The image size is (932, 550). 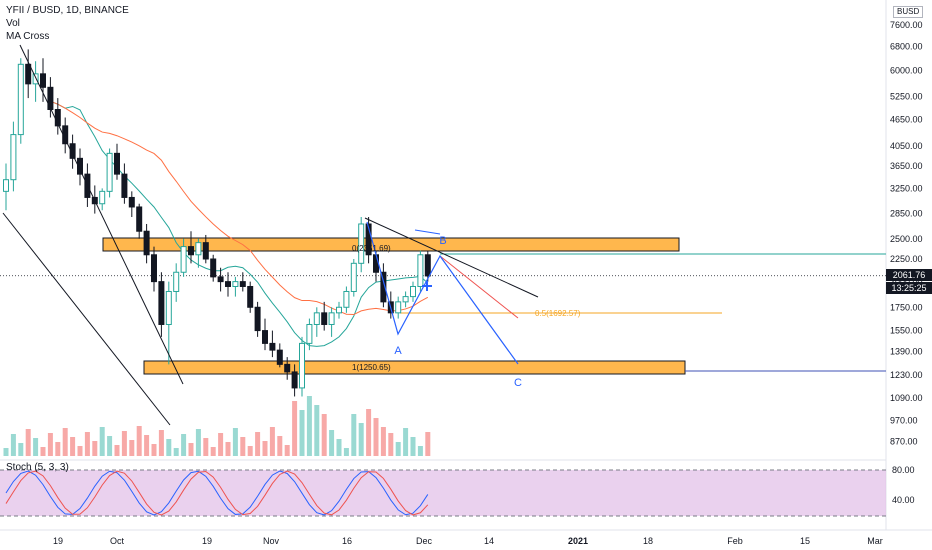 I want to click on price-tick-label: 6800.00, so click(x=906, y=47).